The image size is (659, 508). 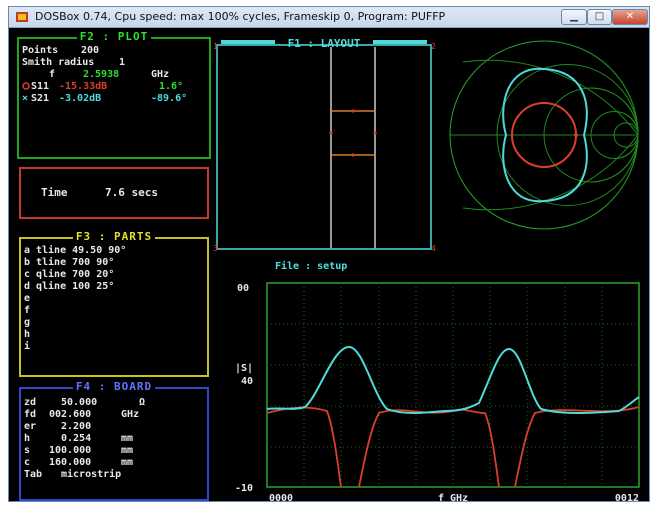 What do you see at coordinates (127, 438) in the screenshot?
I see `board-unit-h: mm` at bounding box center [127, 438].